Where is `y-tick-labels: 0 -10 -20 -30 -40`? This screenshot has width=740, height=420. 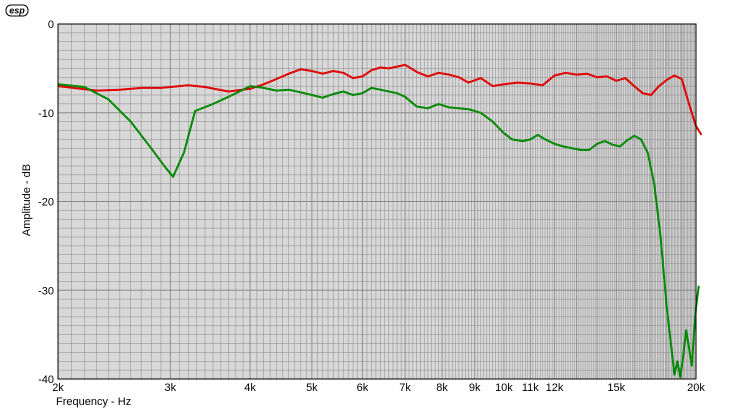
y-tick-labels: 0 -10 -20 -30 -40 is located at coordinates (46, 202).